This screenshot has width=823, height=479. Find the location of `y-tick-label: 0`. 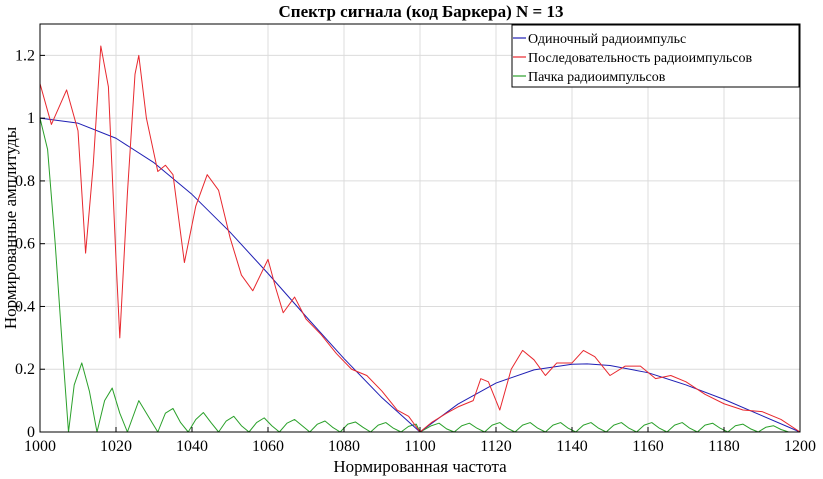

y-tick-label: 0 is located at coordinates (31, 432).